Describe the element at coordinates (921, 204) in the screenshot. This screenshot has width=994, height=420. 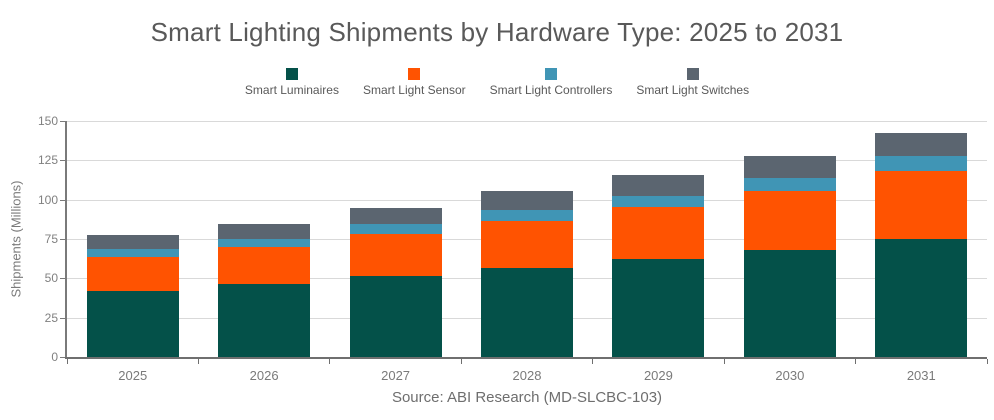
I see `bar-segment-smart-light-sensor-2031` at that location.